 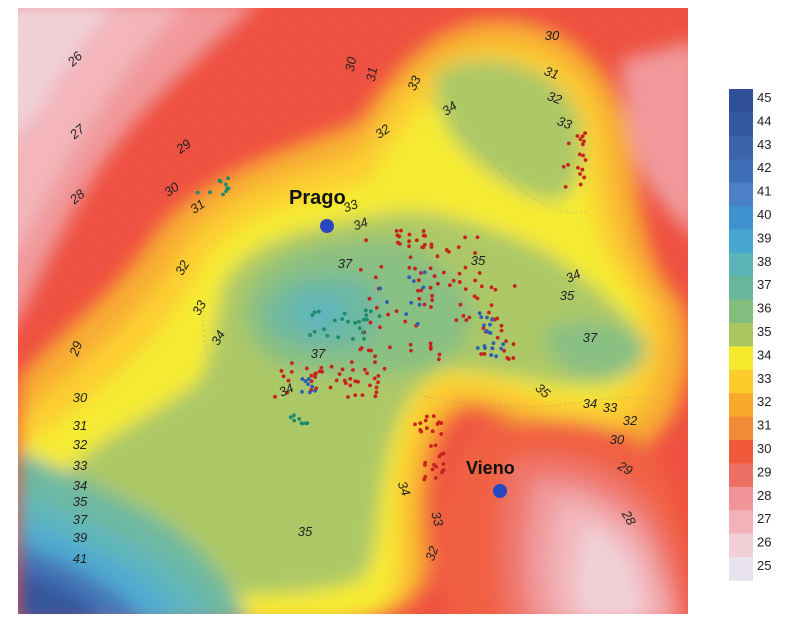 What do you see at coordinates (567, 295) in the screenshot?
I see `contour-label: 35` at bounding box center [567, 295].